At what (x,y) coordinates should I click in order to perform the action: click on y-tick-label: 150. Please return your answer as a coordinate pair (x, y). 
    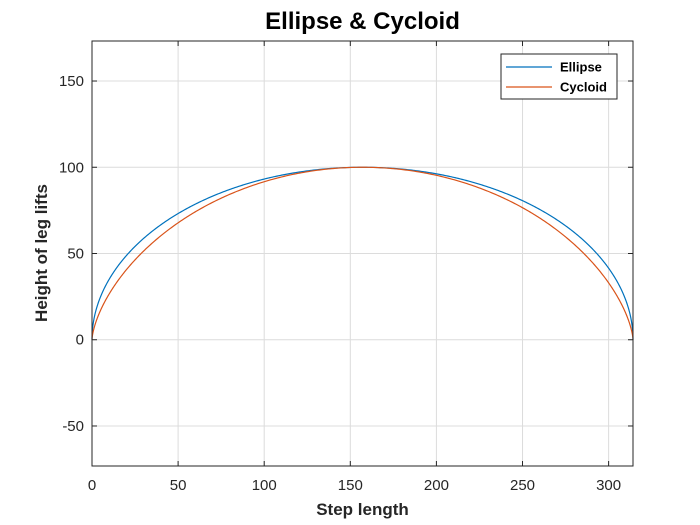
    Looking at the image, I should click on (71, 81).